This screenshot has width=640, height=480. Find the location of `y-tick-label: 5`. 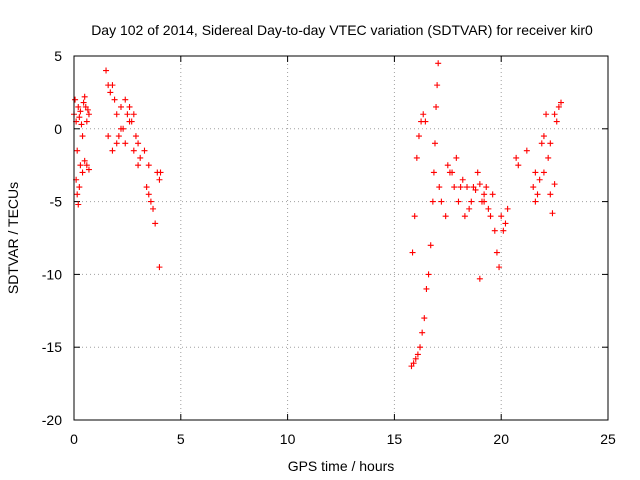

y-tick-label: 5 is located at coordinates (58, 56).